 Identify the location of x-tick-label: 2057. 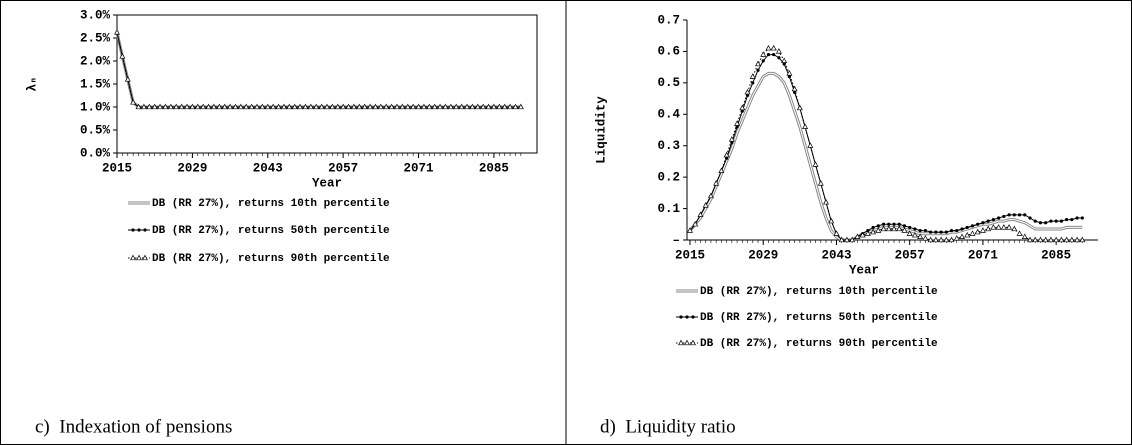
(910, 255).